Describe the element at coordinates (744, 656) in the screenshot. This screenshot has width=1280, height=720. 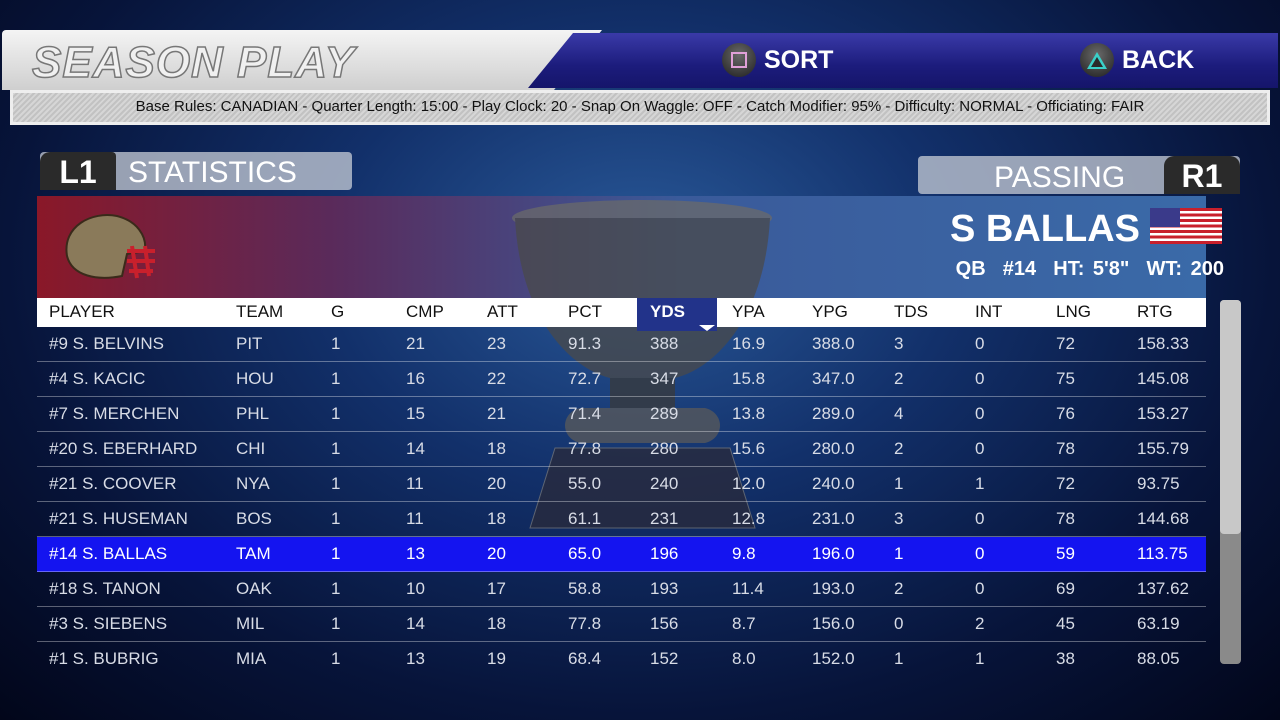
I see `cell-ypa: 8.0` at that location.